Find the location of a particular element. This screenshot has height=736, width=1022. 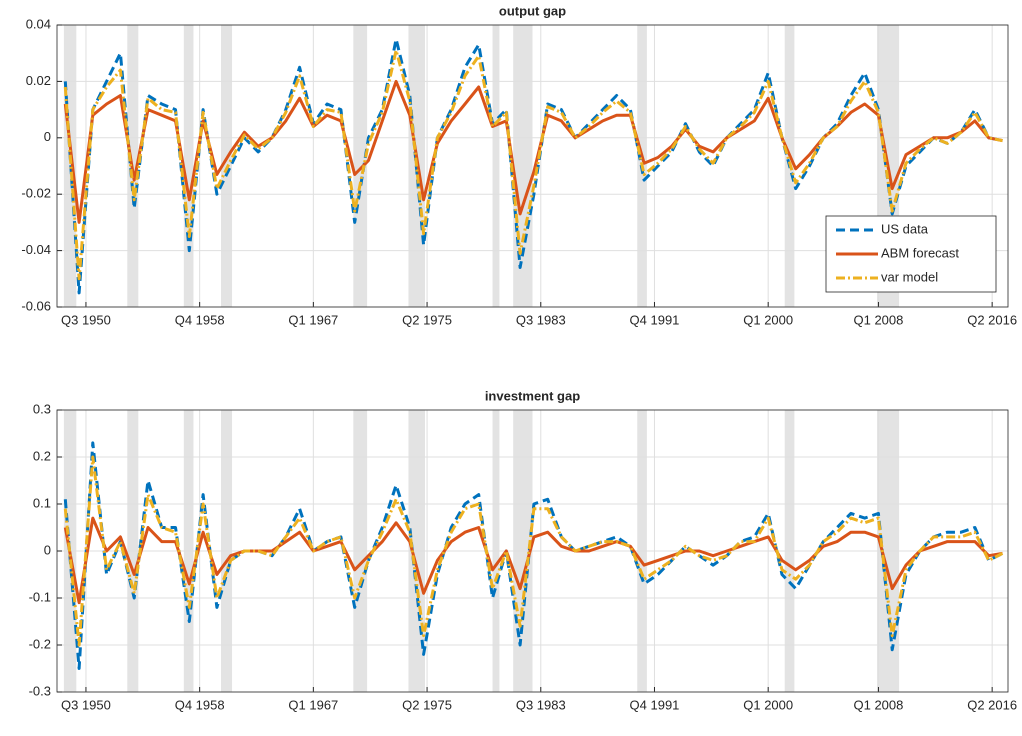

y-tick-label: 0.3 is located at coordinates (42, 408).